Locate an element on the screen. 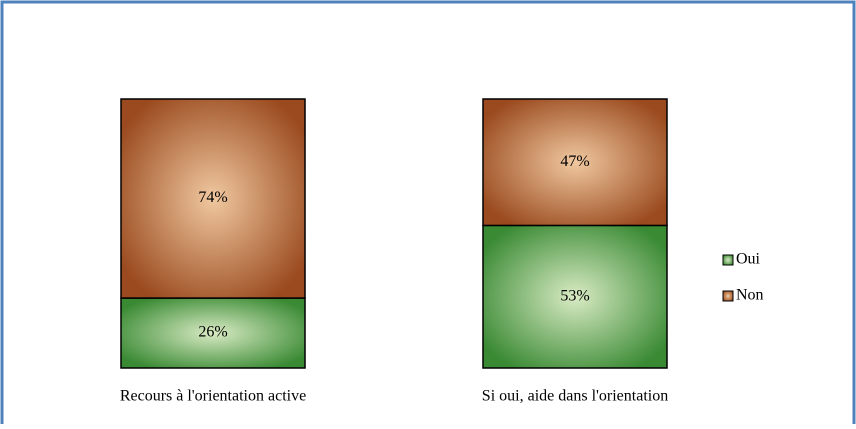  legend-label: Oui is located at coordinates (748, 259).